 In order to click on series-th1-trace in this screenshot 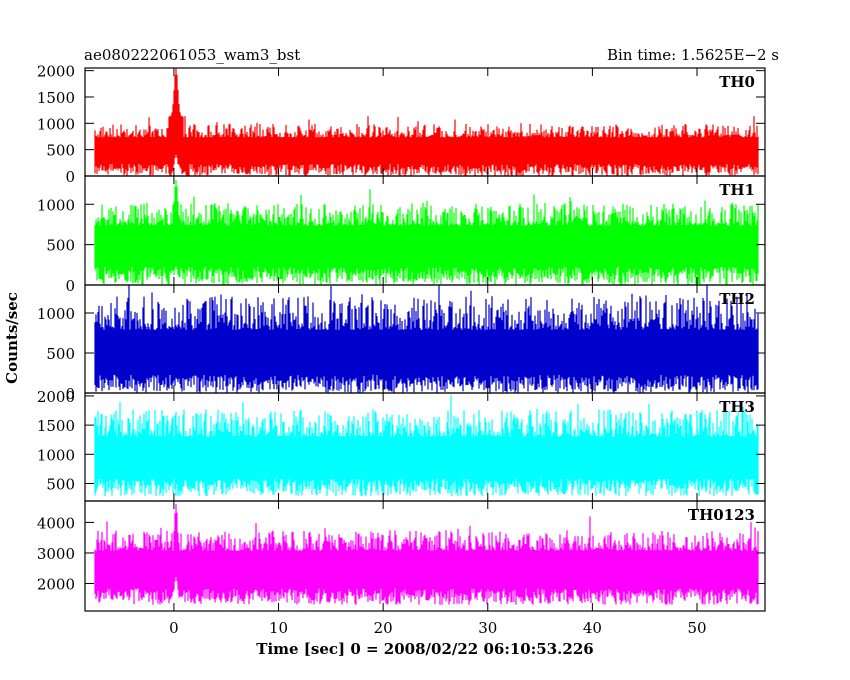, I will do `click(426, 232)`.